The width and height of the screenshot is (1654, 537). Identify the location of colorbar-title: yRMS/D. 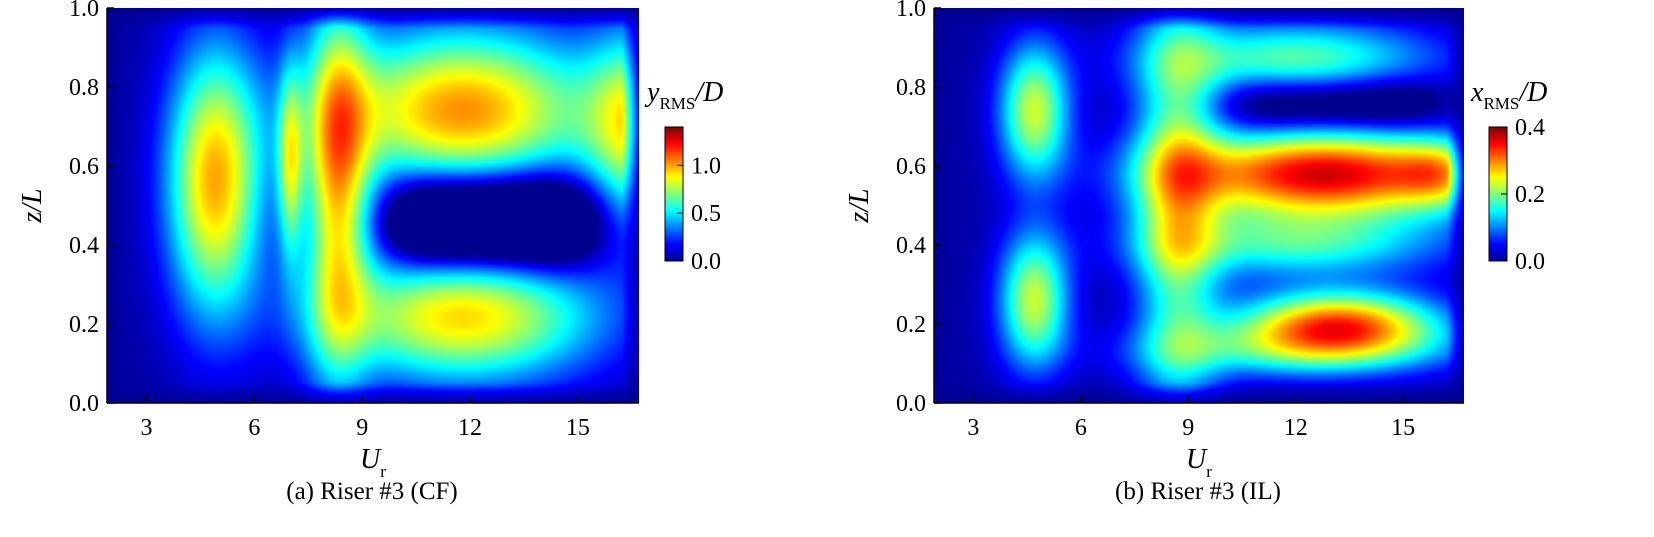
(683, 95).